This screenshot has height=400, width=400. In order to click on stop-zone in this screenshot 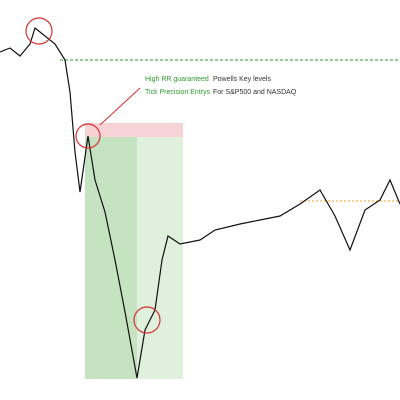, I will do `click(134, 130)`.